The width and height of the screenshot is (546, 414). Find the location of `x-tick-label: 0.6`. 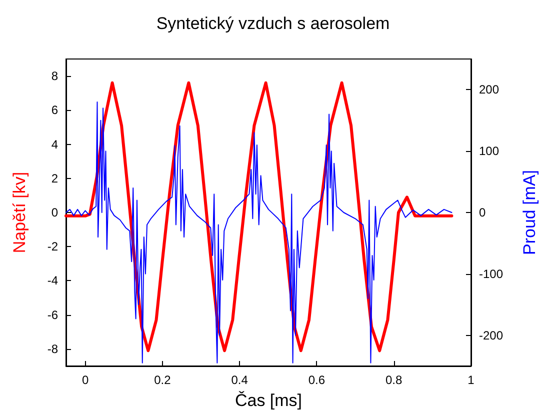

x-tick-label: 0.6 is located at coordinates (317, 380).